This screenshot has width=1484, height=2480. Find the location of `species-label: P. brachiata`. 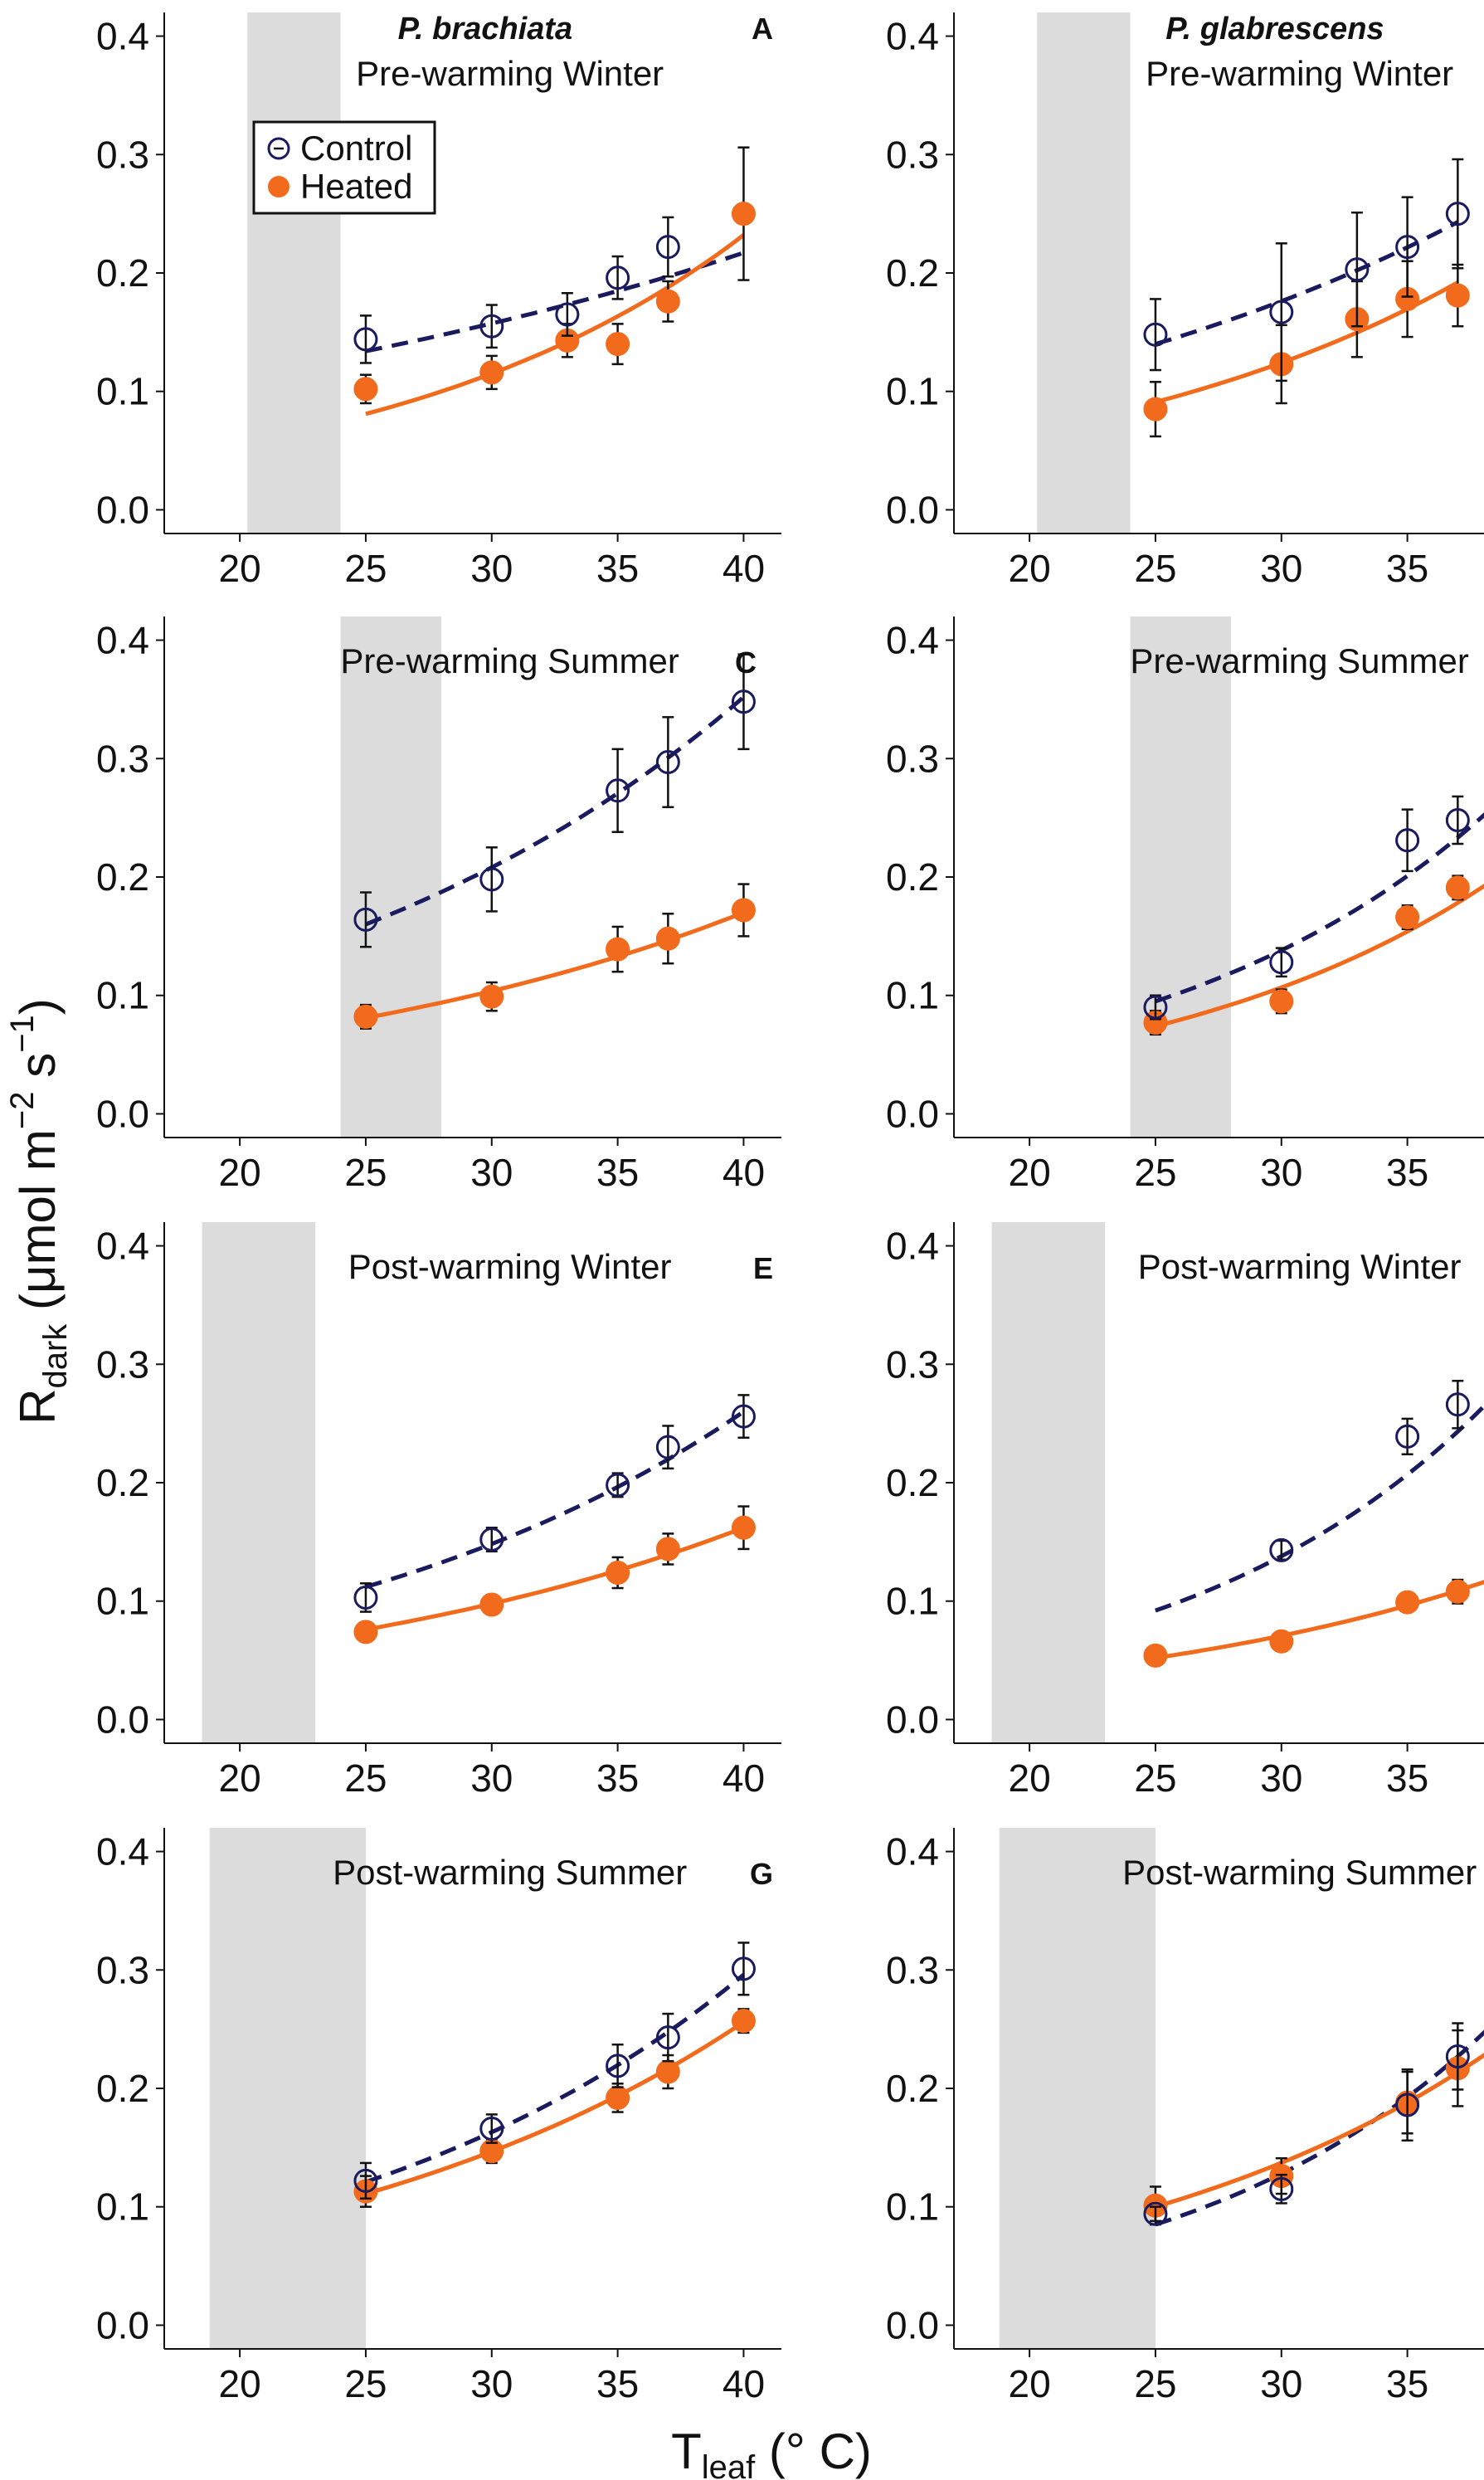

species-label: P. brachiata is located at coordinates (486, 29).